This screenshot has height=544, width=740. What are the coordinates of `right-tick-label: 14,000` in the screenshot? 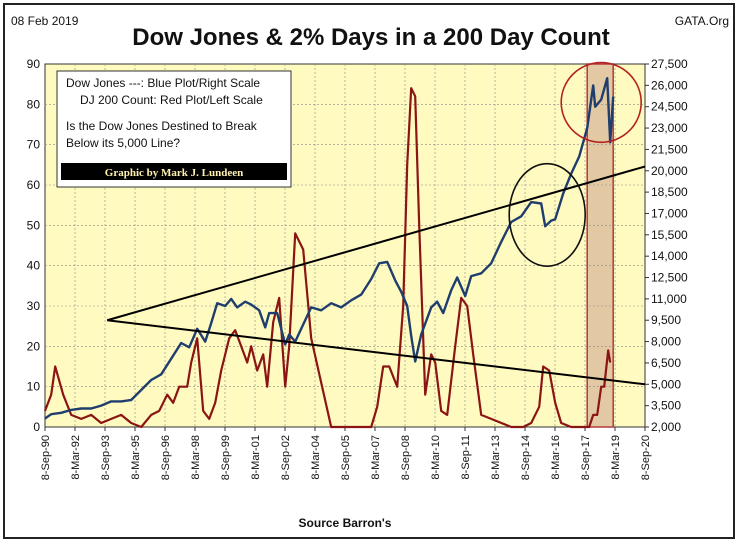 It's located at (669, 256).